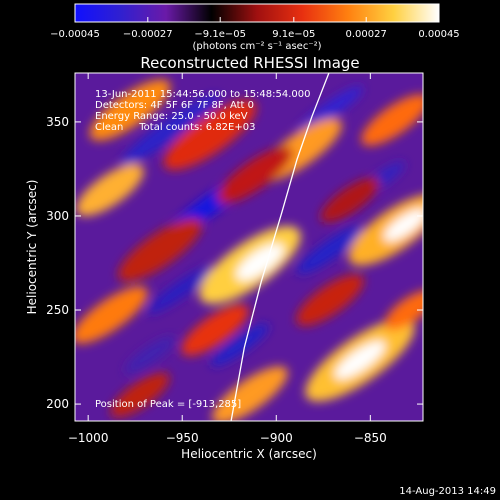 The image size is (500, 500). What do you see at coordinates (220, 34) in the screenshot?
I see `colorbar-tick-label: −9.1e−05` at bounding box center [220, 34].